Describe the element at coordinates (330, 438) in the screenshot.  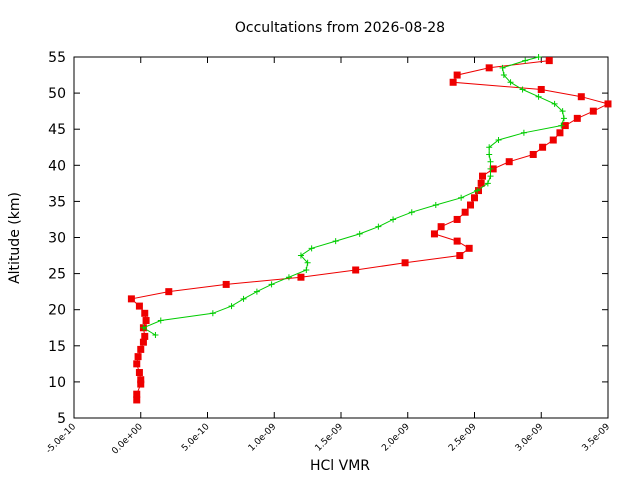
I see `x-tick-label: 1.5e-09` at that location.